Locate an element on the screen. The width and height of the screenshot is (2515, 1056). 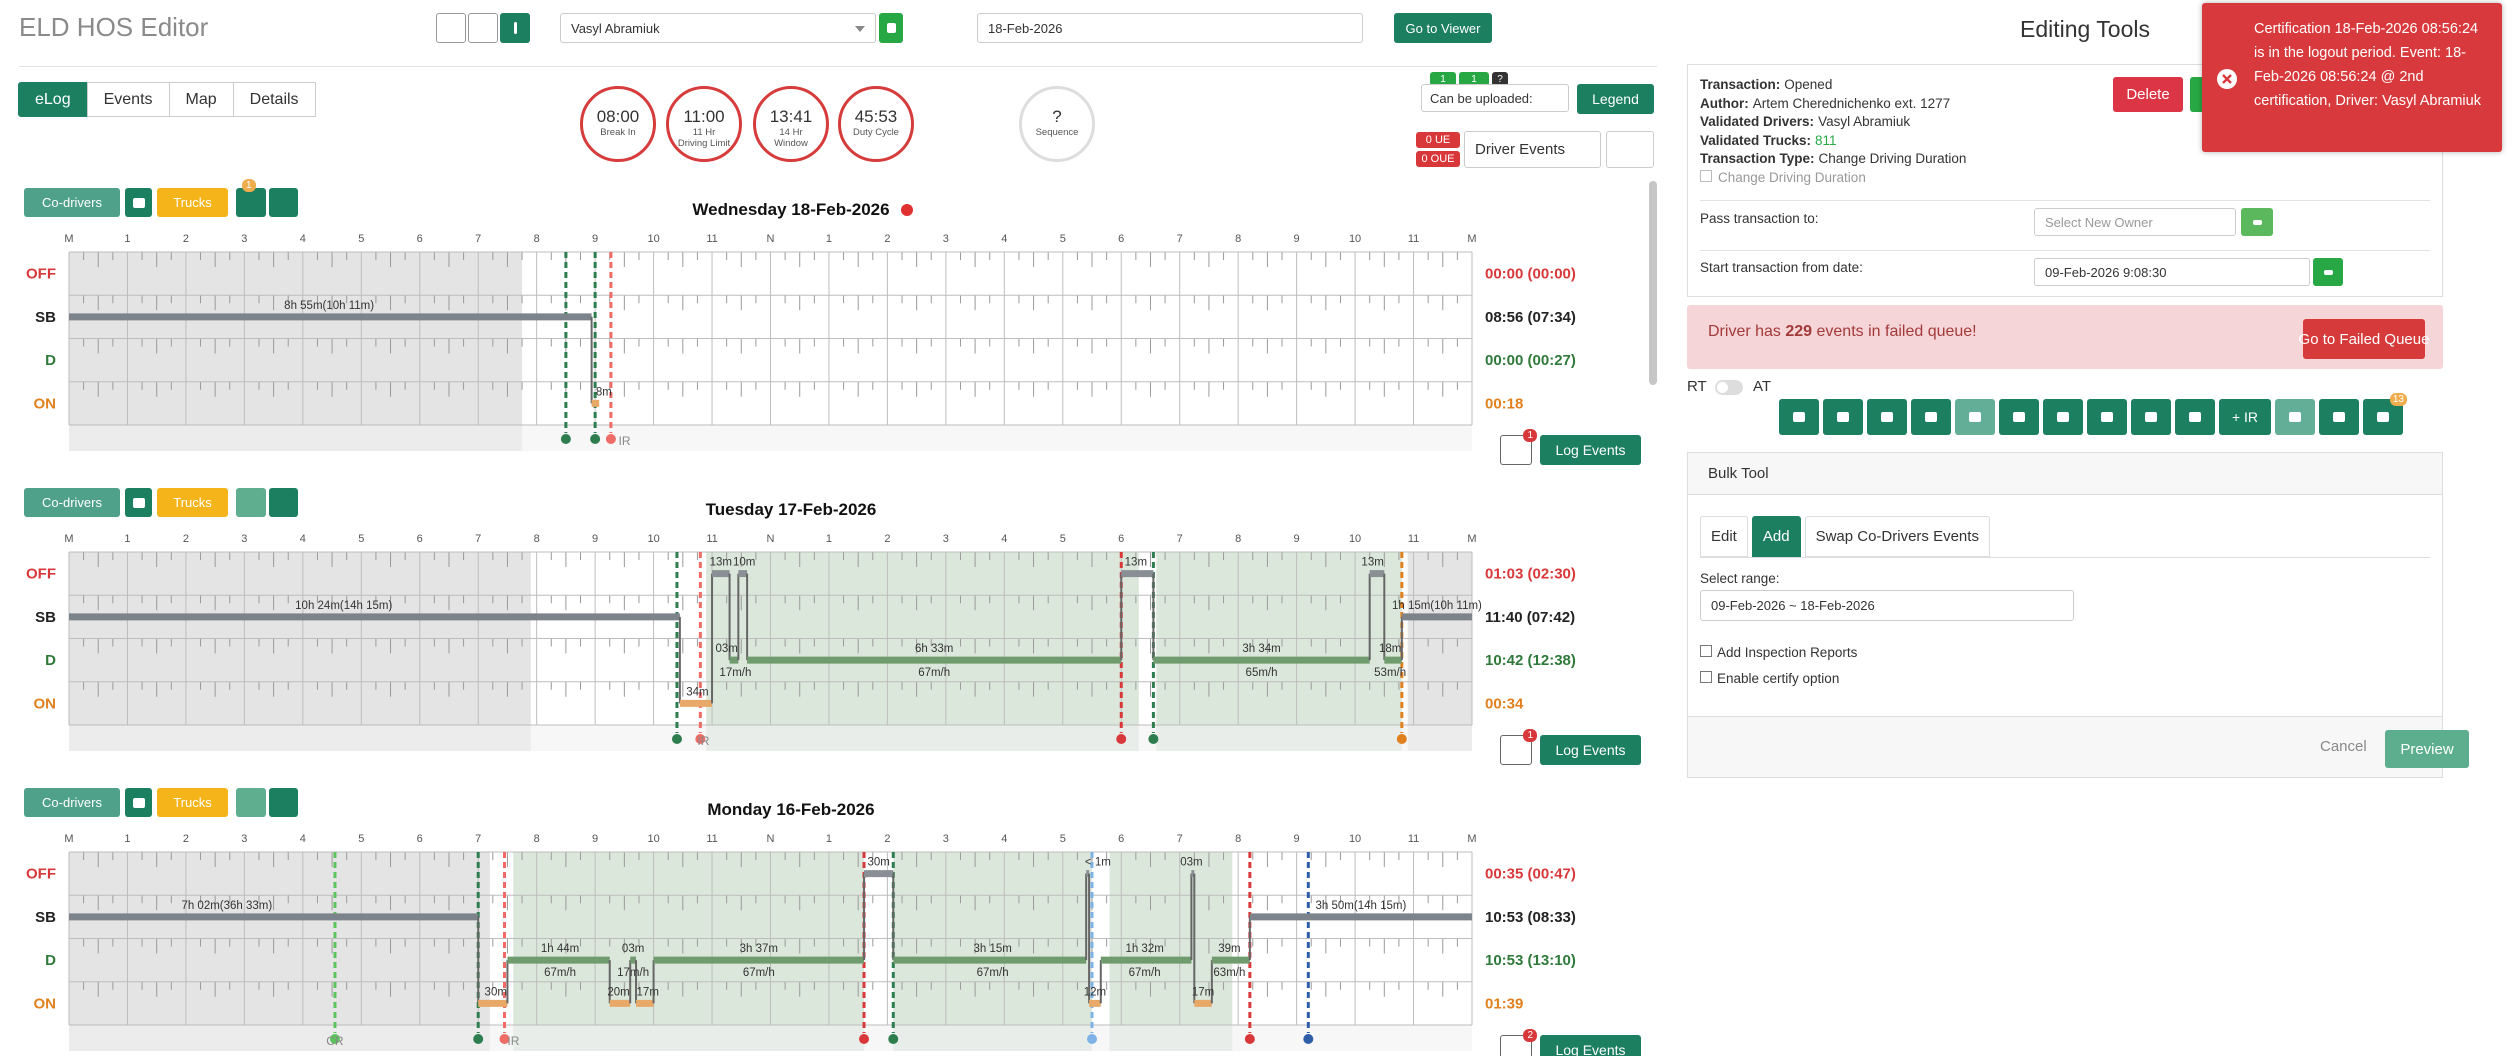
duration-label: 30m is located at coordinates (496, 992).